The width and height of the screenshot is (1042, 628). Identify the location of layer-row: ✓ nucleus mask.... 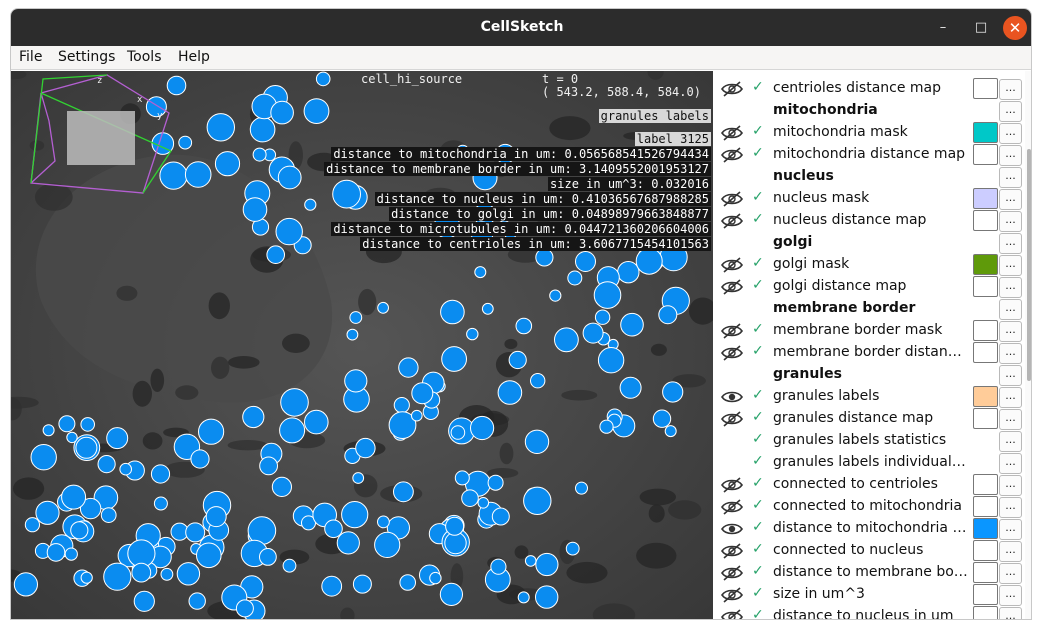
(868, 199).